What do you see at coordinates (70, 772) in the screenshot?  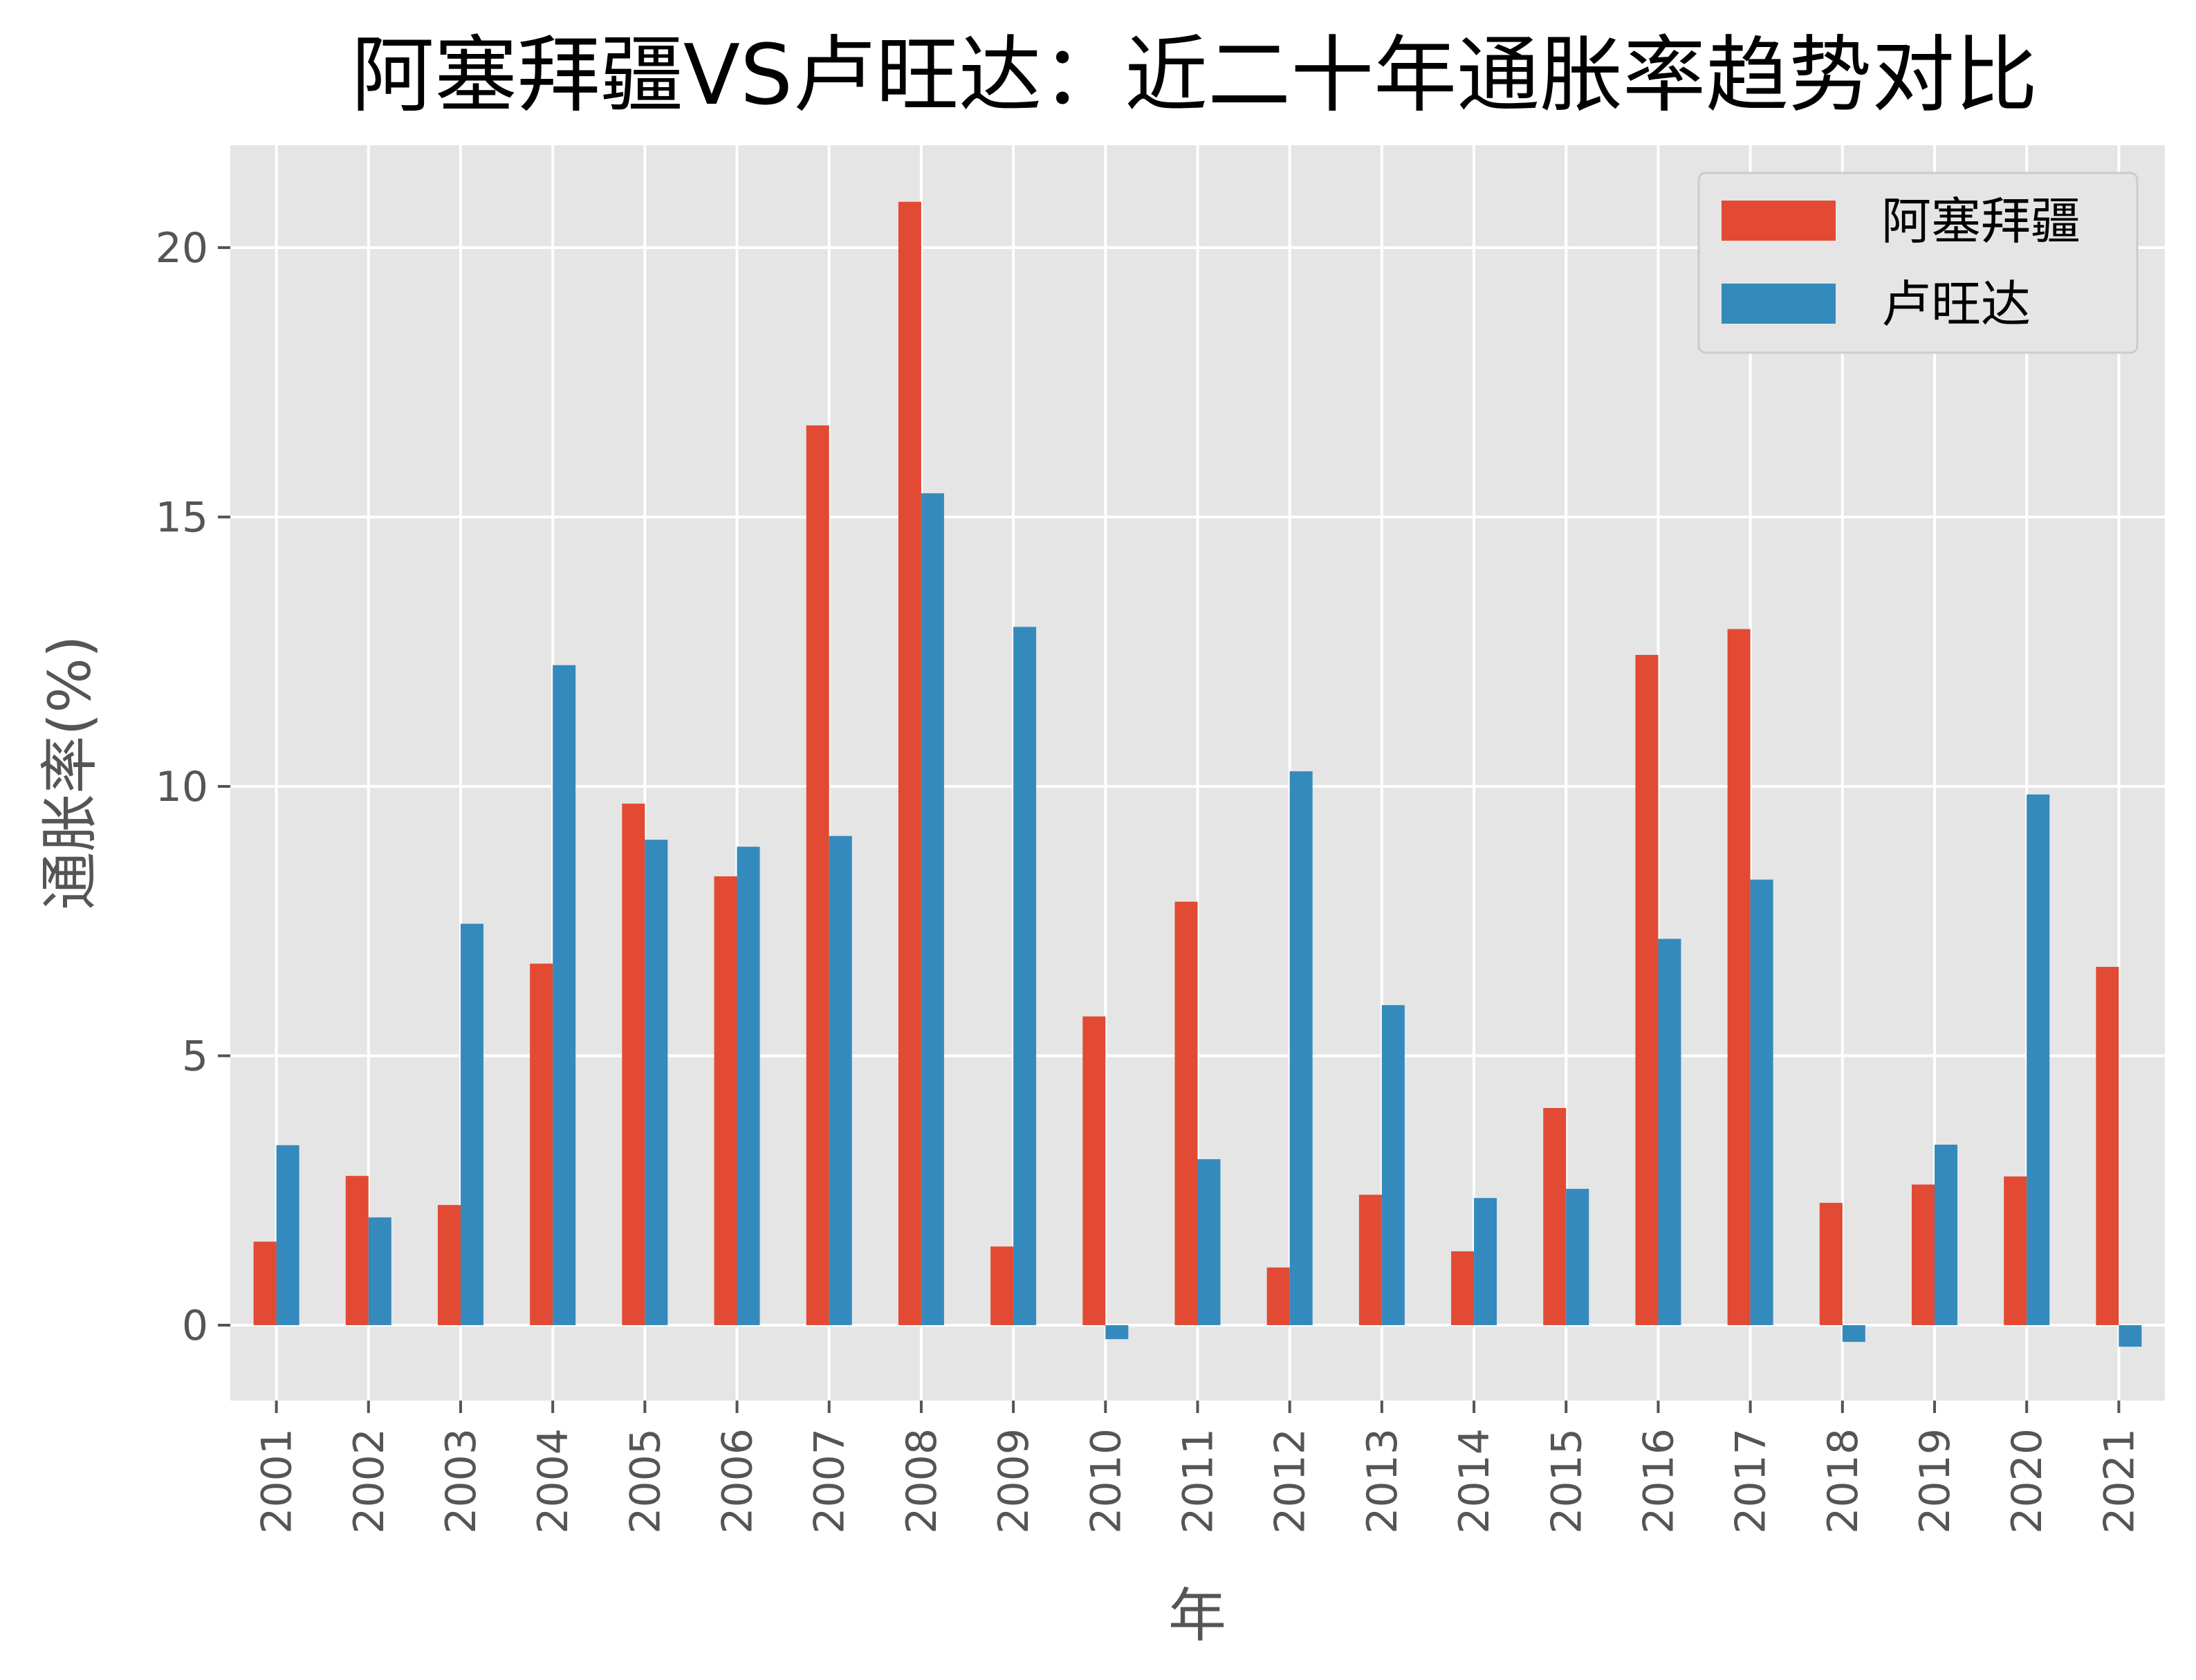 I see `y-axis-label: 通胀率(%)` at bounding box center [70, 772].